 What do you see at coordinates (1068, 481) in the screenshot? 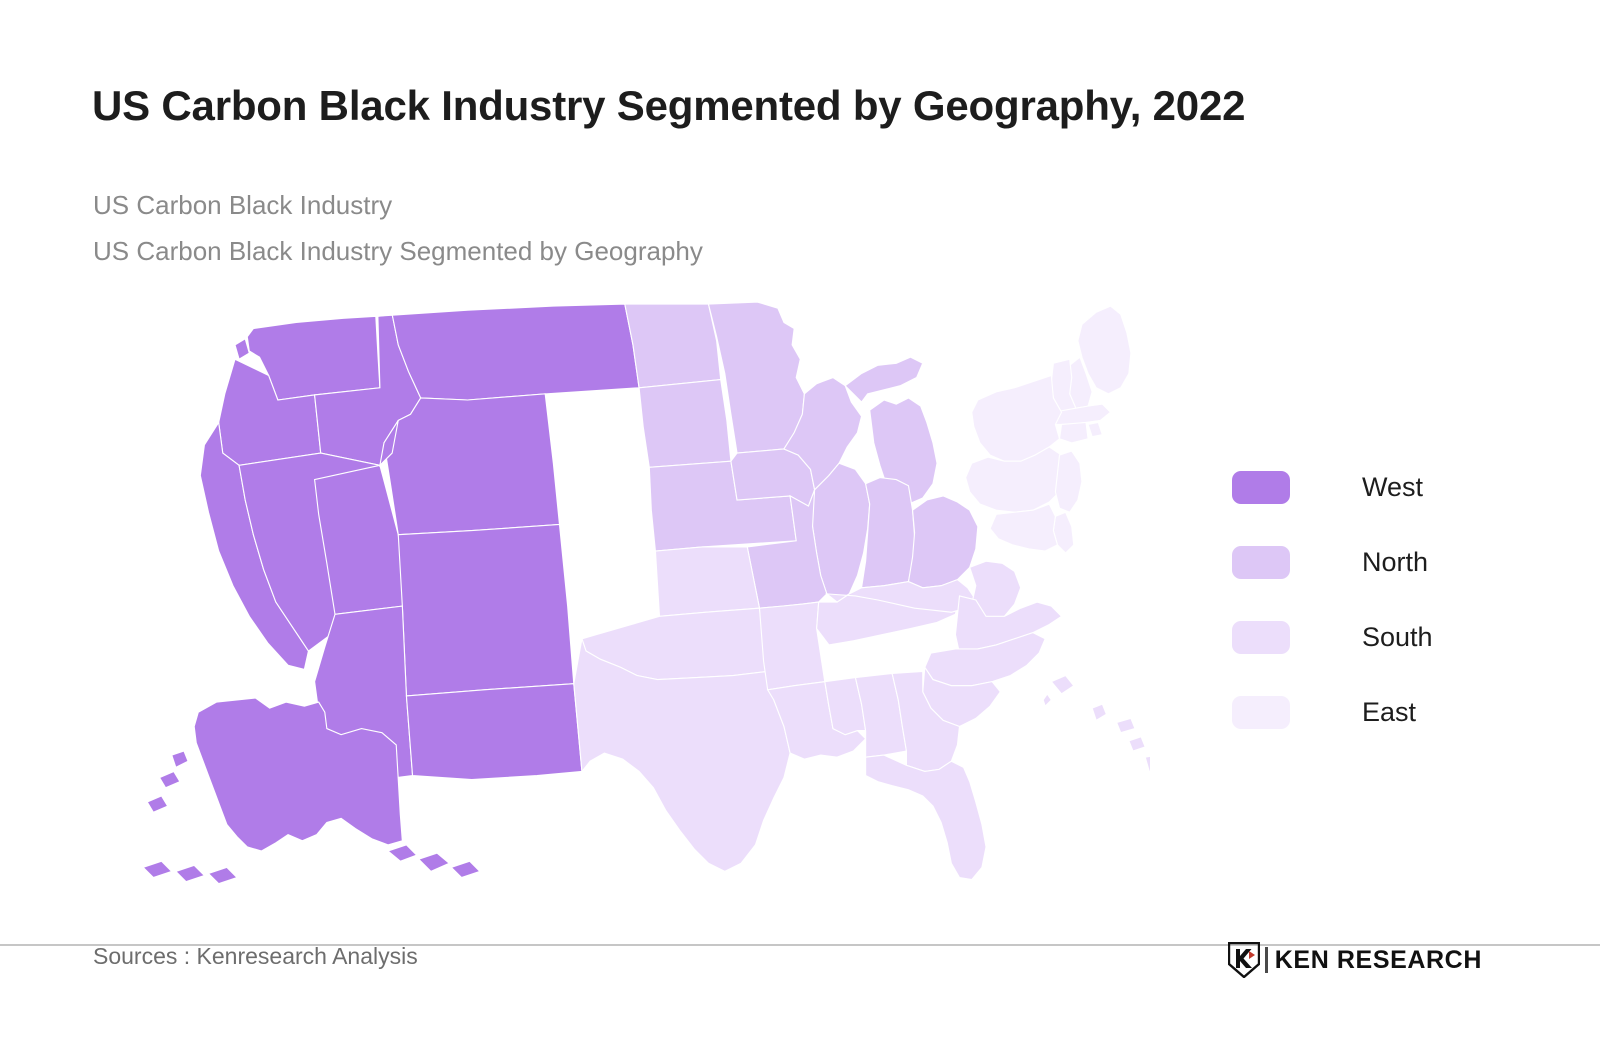
I see `state-newjersey` at bounding box center [1068, 481].